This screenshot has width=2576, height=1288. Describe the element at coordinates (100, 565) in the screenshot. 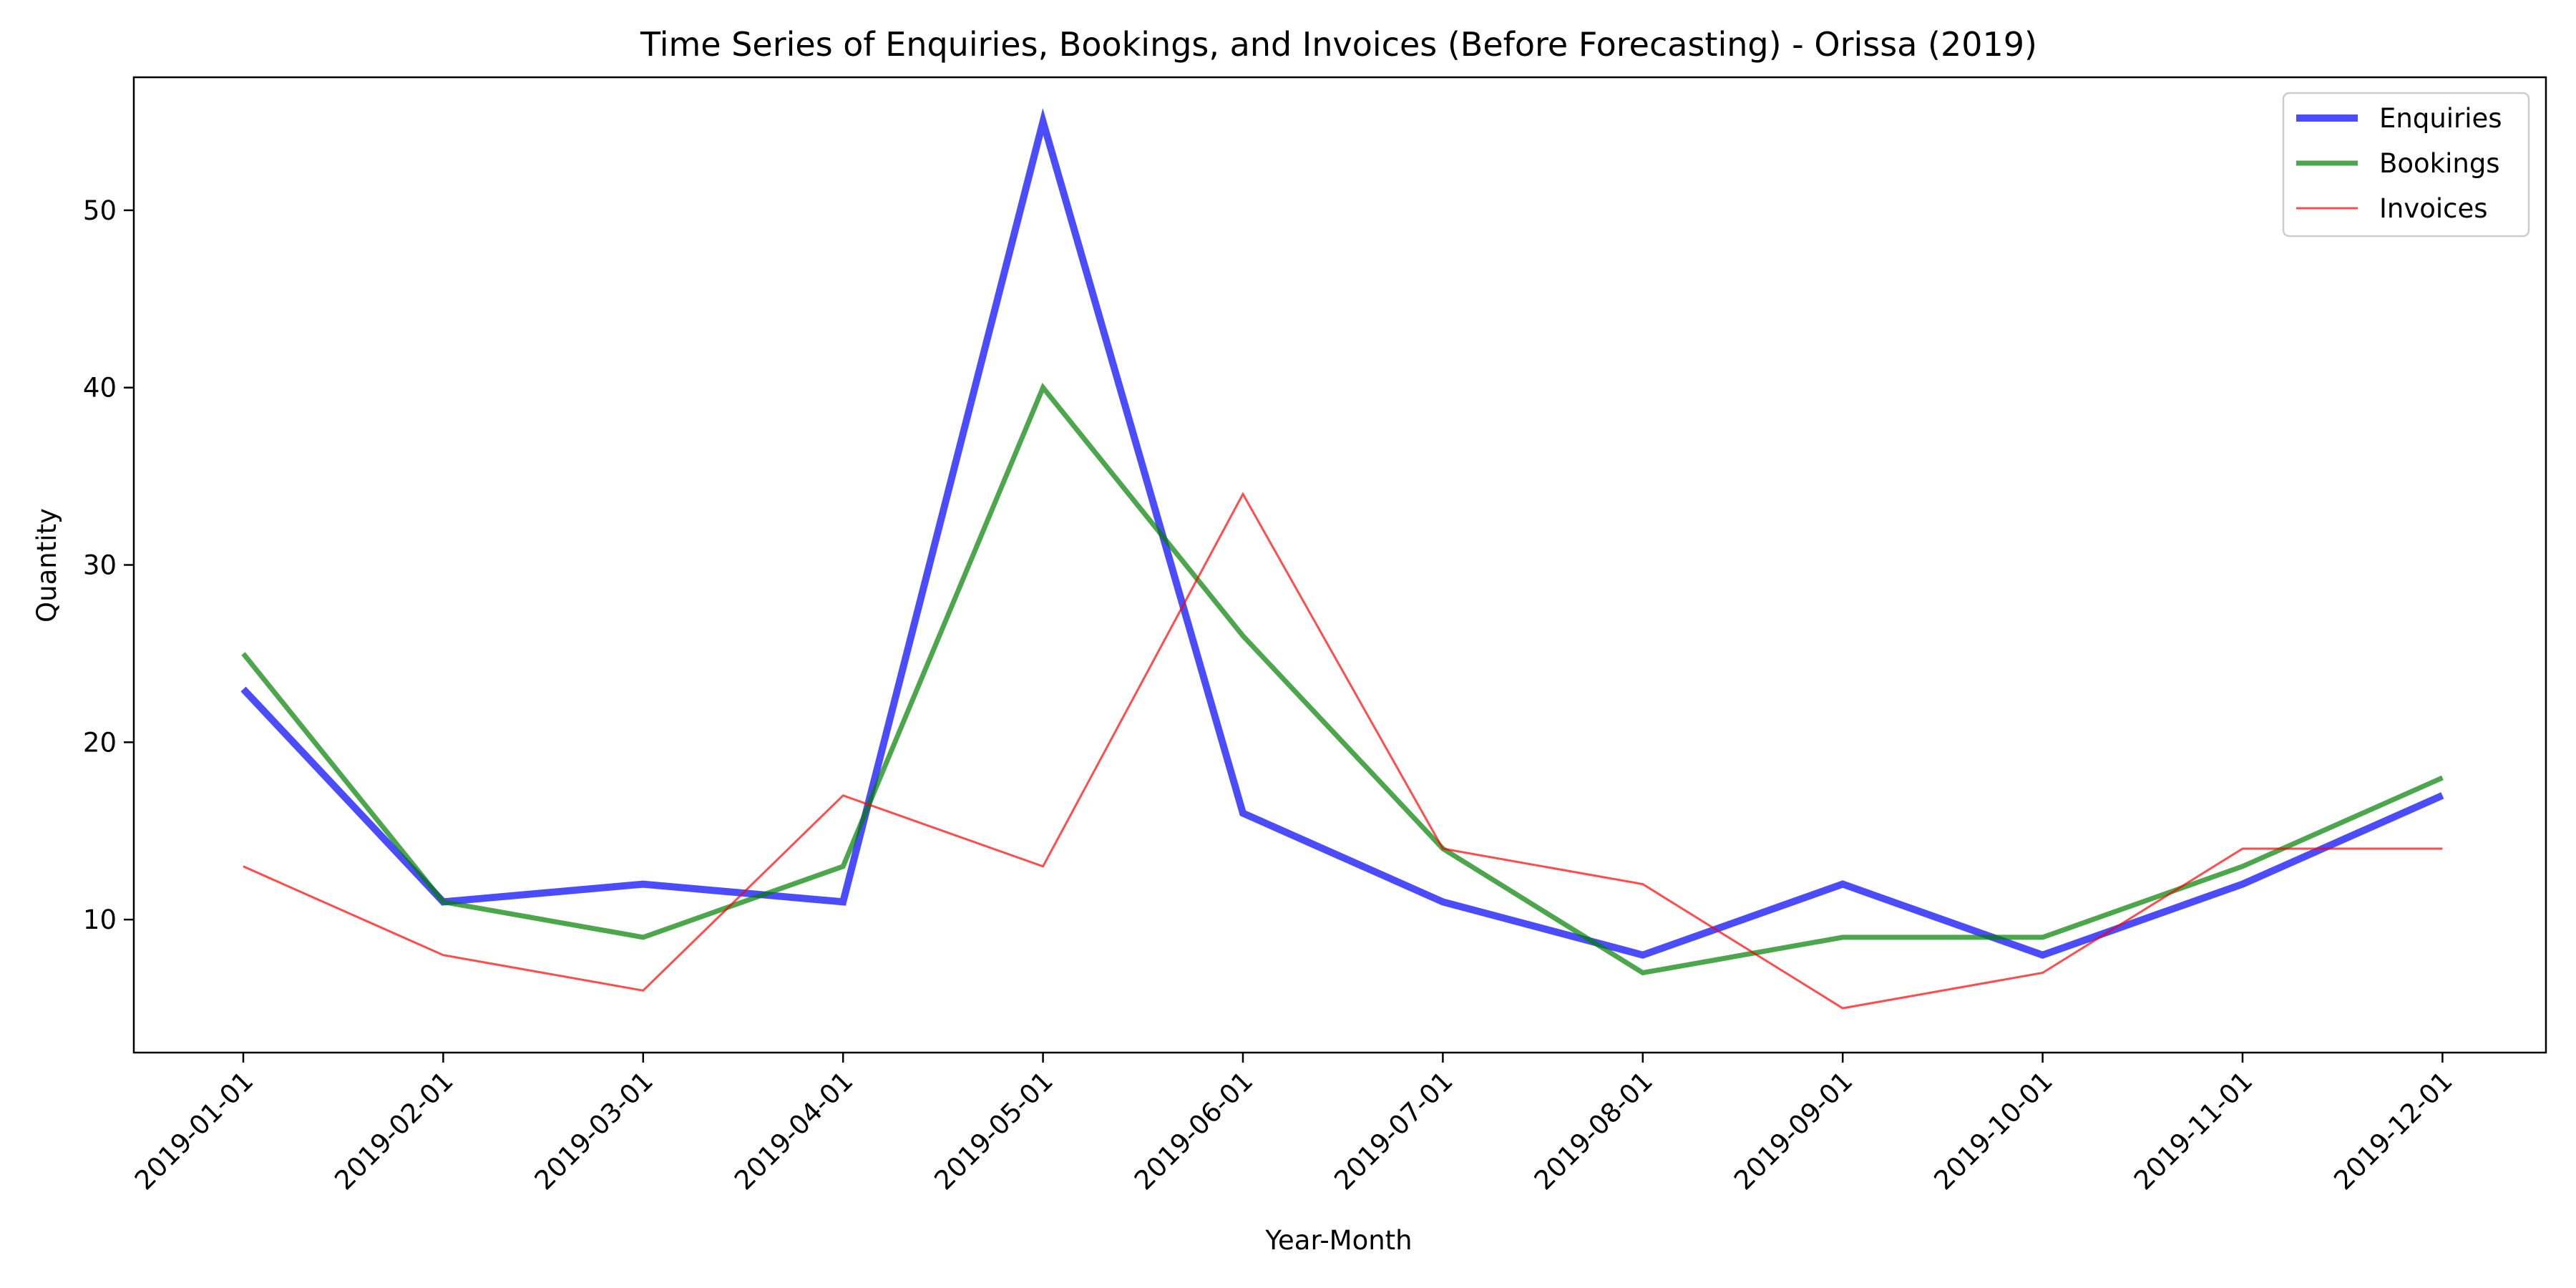

I see `y-tick-label: 30` at that location.